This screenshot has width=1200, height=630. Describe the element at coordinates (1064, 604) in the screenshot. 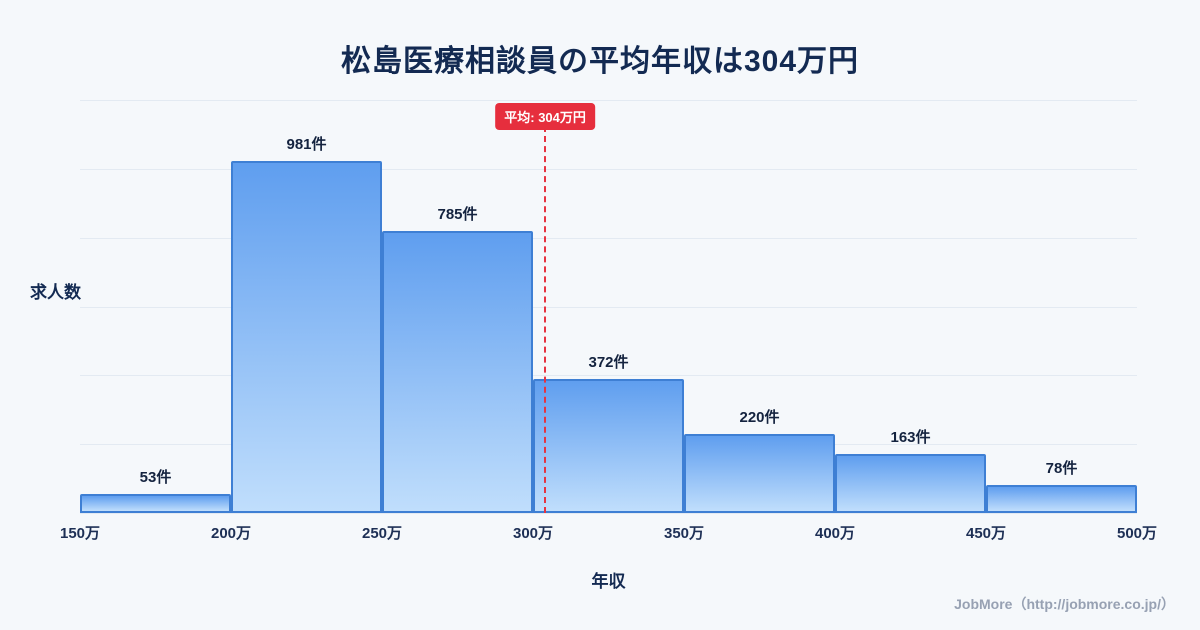

I see `footer-credit: JobMore（http://jobmore.co.jp/）` at that location.